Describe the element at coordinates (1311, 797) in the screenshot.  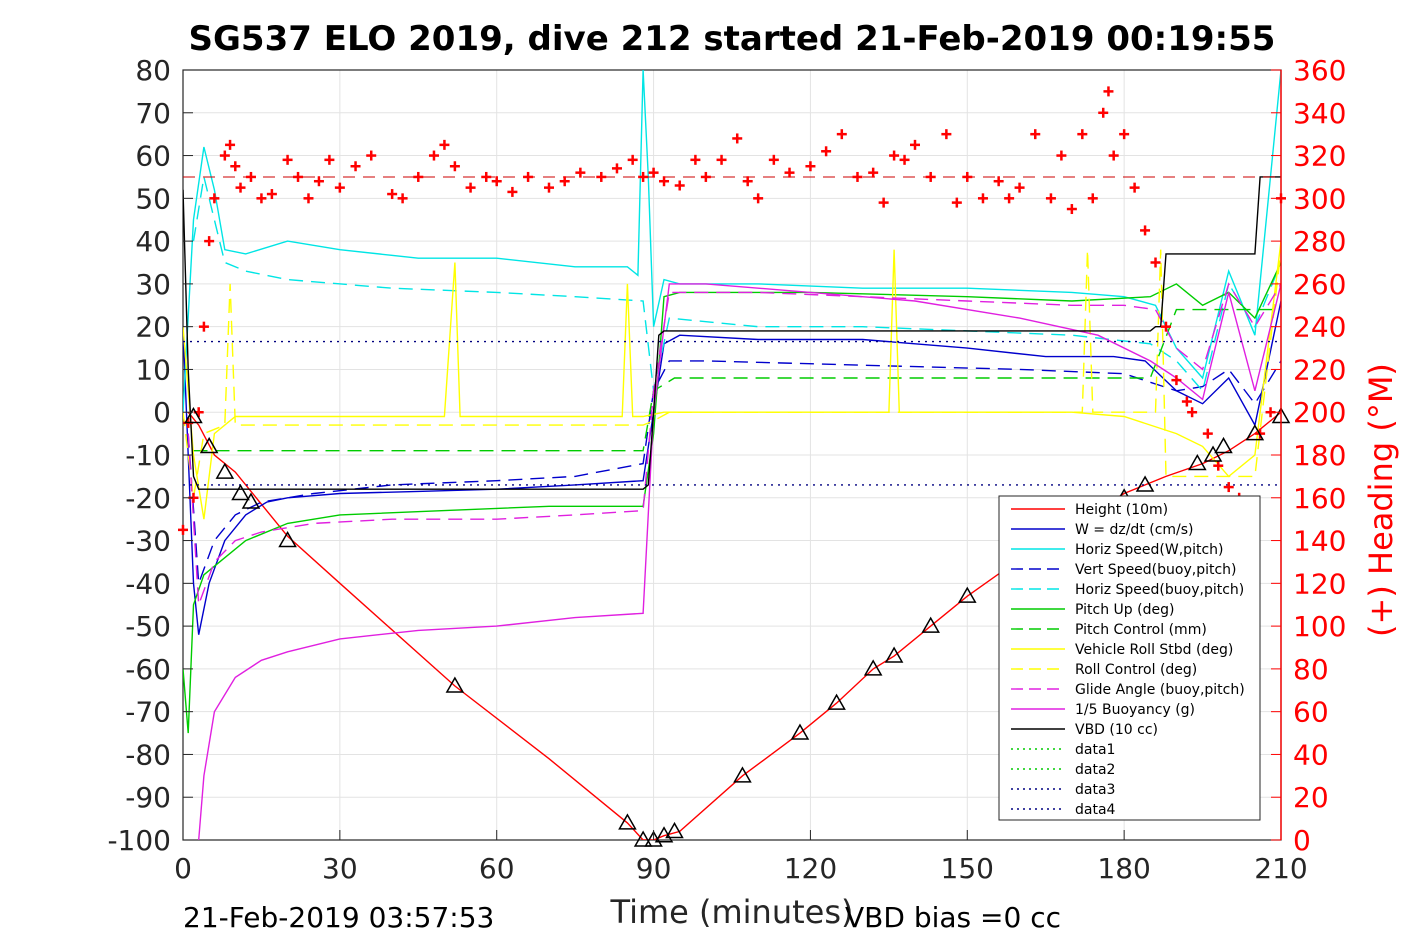
I see `y2-tick-label: 20` at that location.